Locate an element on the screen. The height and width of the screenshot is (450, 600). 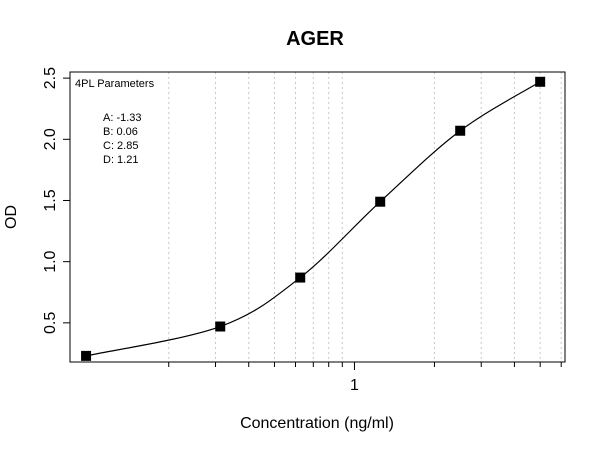
parameter-b: B: 0.06 is located at coordinates (120, 132).